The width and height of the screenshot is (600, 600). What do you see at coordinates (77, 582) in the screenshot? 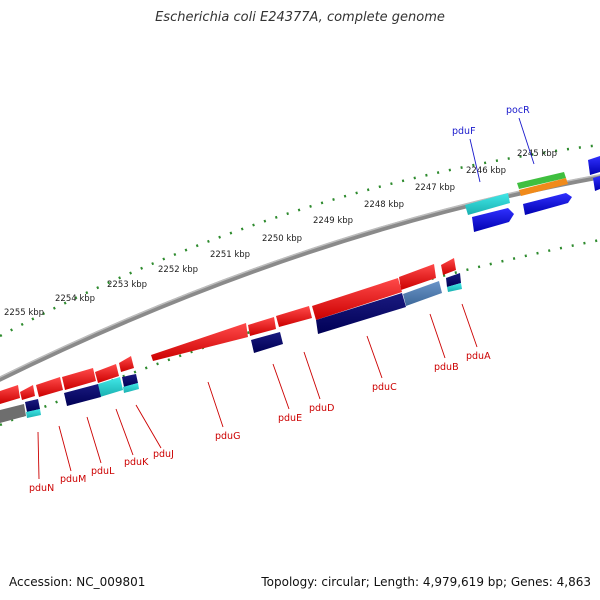
I see `accession-text: Accession: NC_009801` at bounding box center [77, 582].